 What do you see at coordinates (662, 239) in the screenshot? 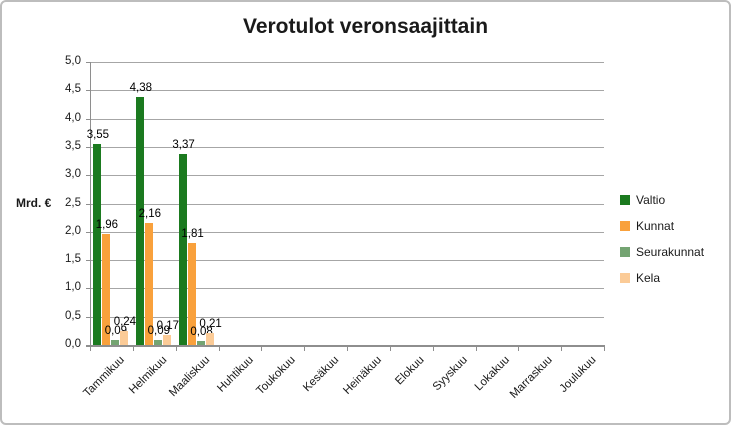
I see `legend: Valtio Kunnat Seurakunnat Kela` at bounding box center [662, 239].